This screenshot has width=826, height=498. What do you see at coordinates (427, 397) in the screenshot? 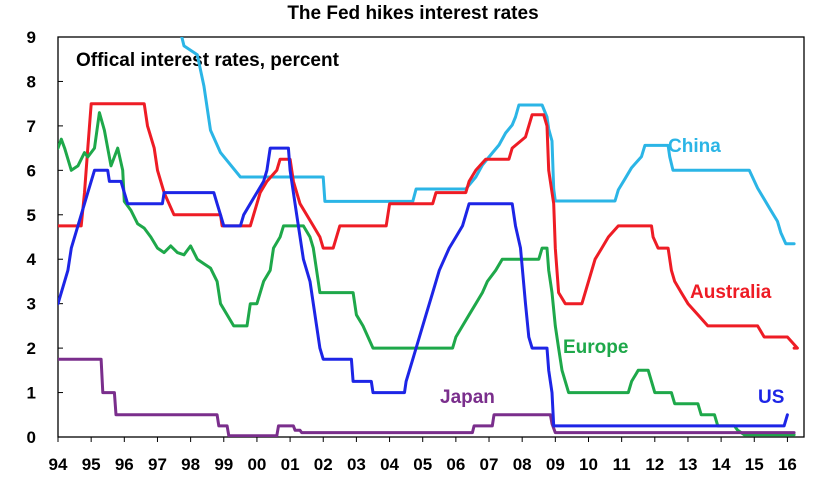
I see `series-line-japan` at bounding box center [427, 397].